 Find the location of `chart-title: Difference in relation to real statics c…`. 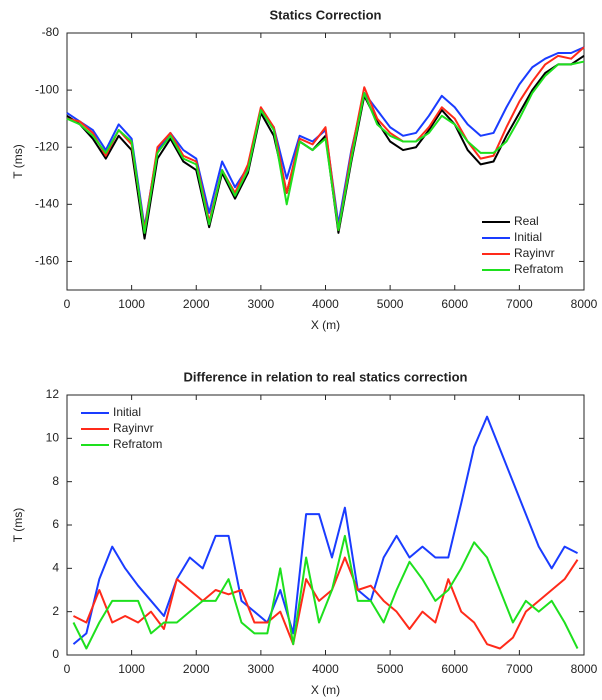

chart-title: Difference in relation to real statics c… is located at coordinates (326, 376).